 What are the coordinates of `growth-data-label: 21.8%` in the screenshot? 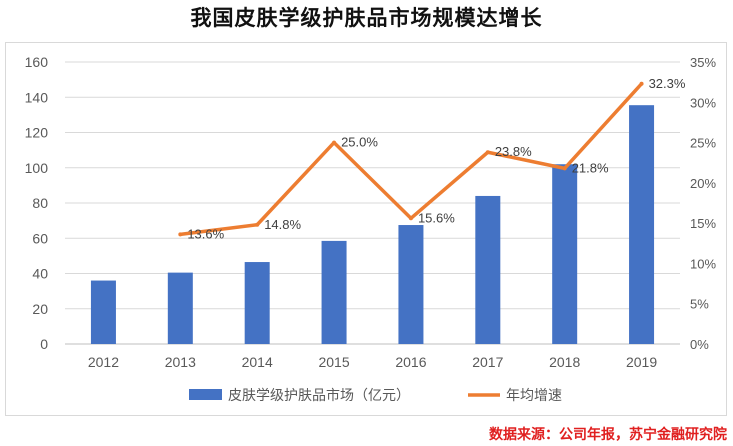 It's located at (590, 167).